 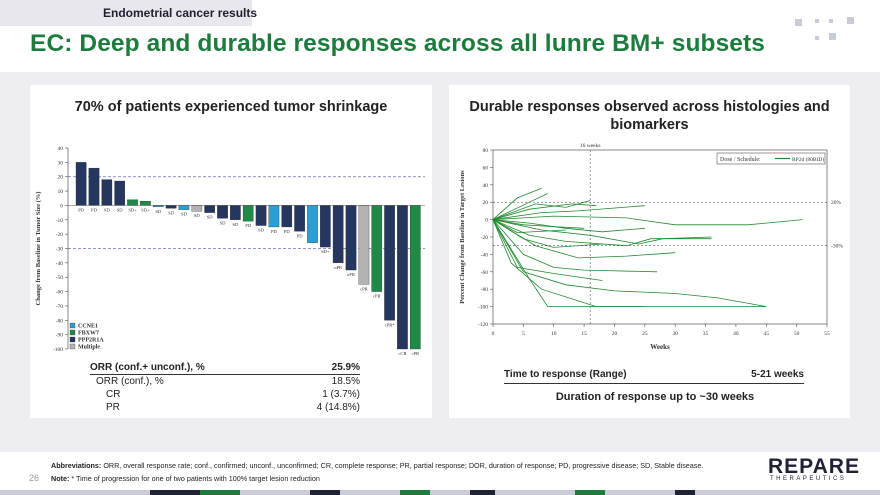 What do you see at coordinates (225, 368) in the screenshot?
I see `orr-table-row: ORR (conf.+ unconf.), % 25.9%` at bounding box center [225, 368].